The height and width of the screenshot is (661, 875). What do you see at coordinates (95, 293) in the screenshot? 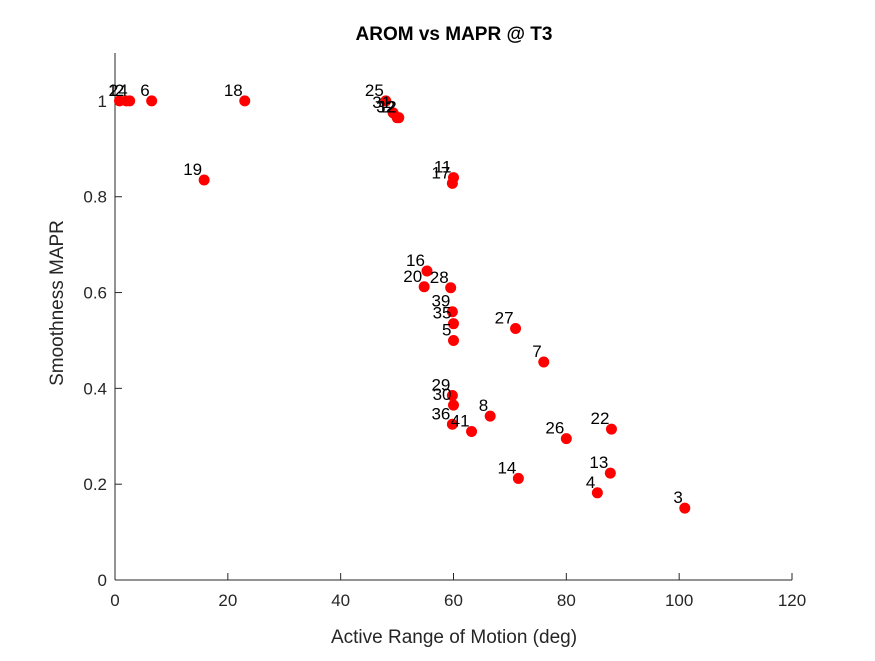
I see `y-tick-label: 0.6` at bounding box center [95, 293].